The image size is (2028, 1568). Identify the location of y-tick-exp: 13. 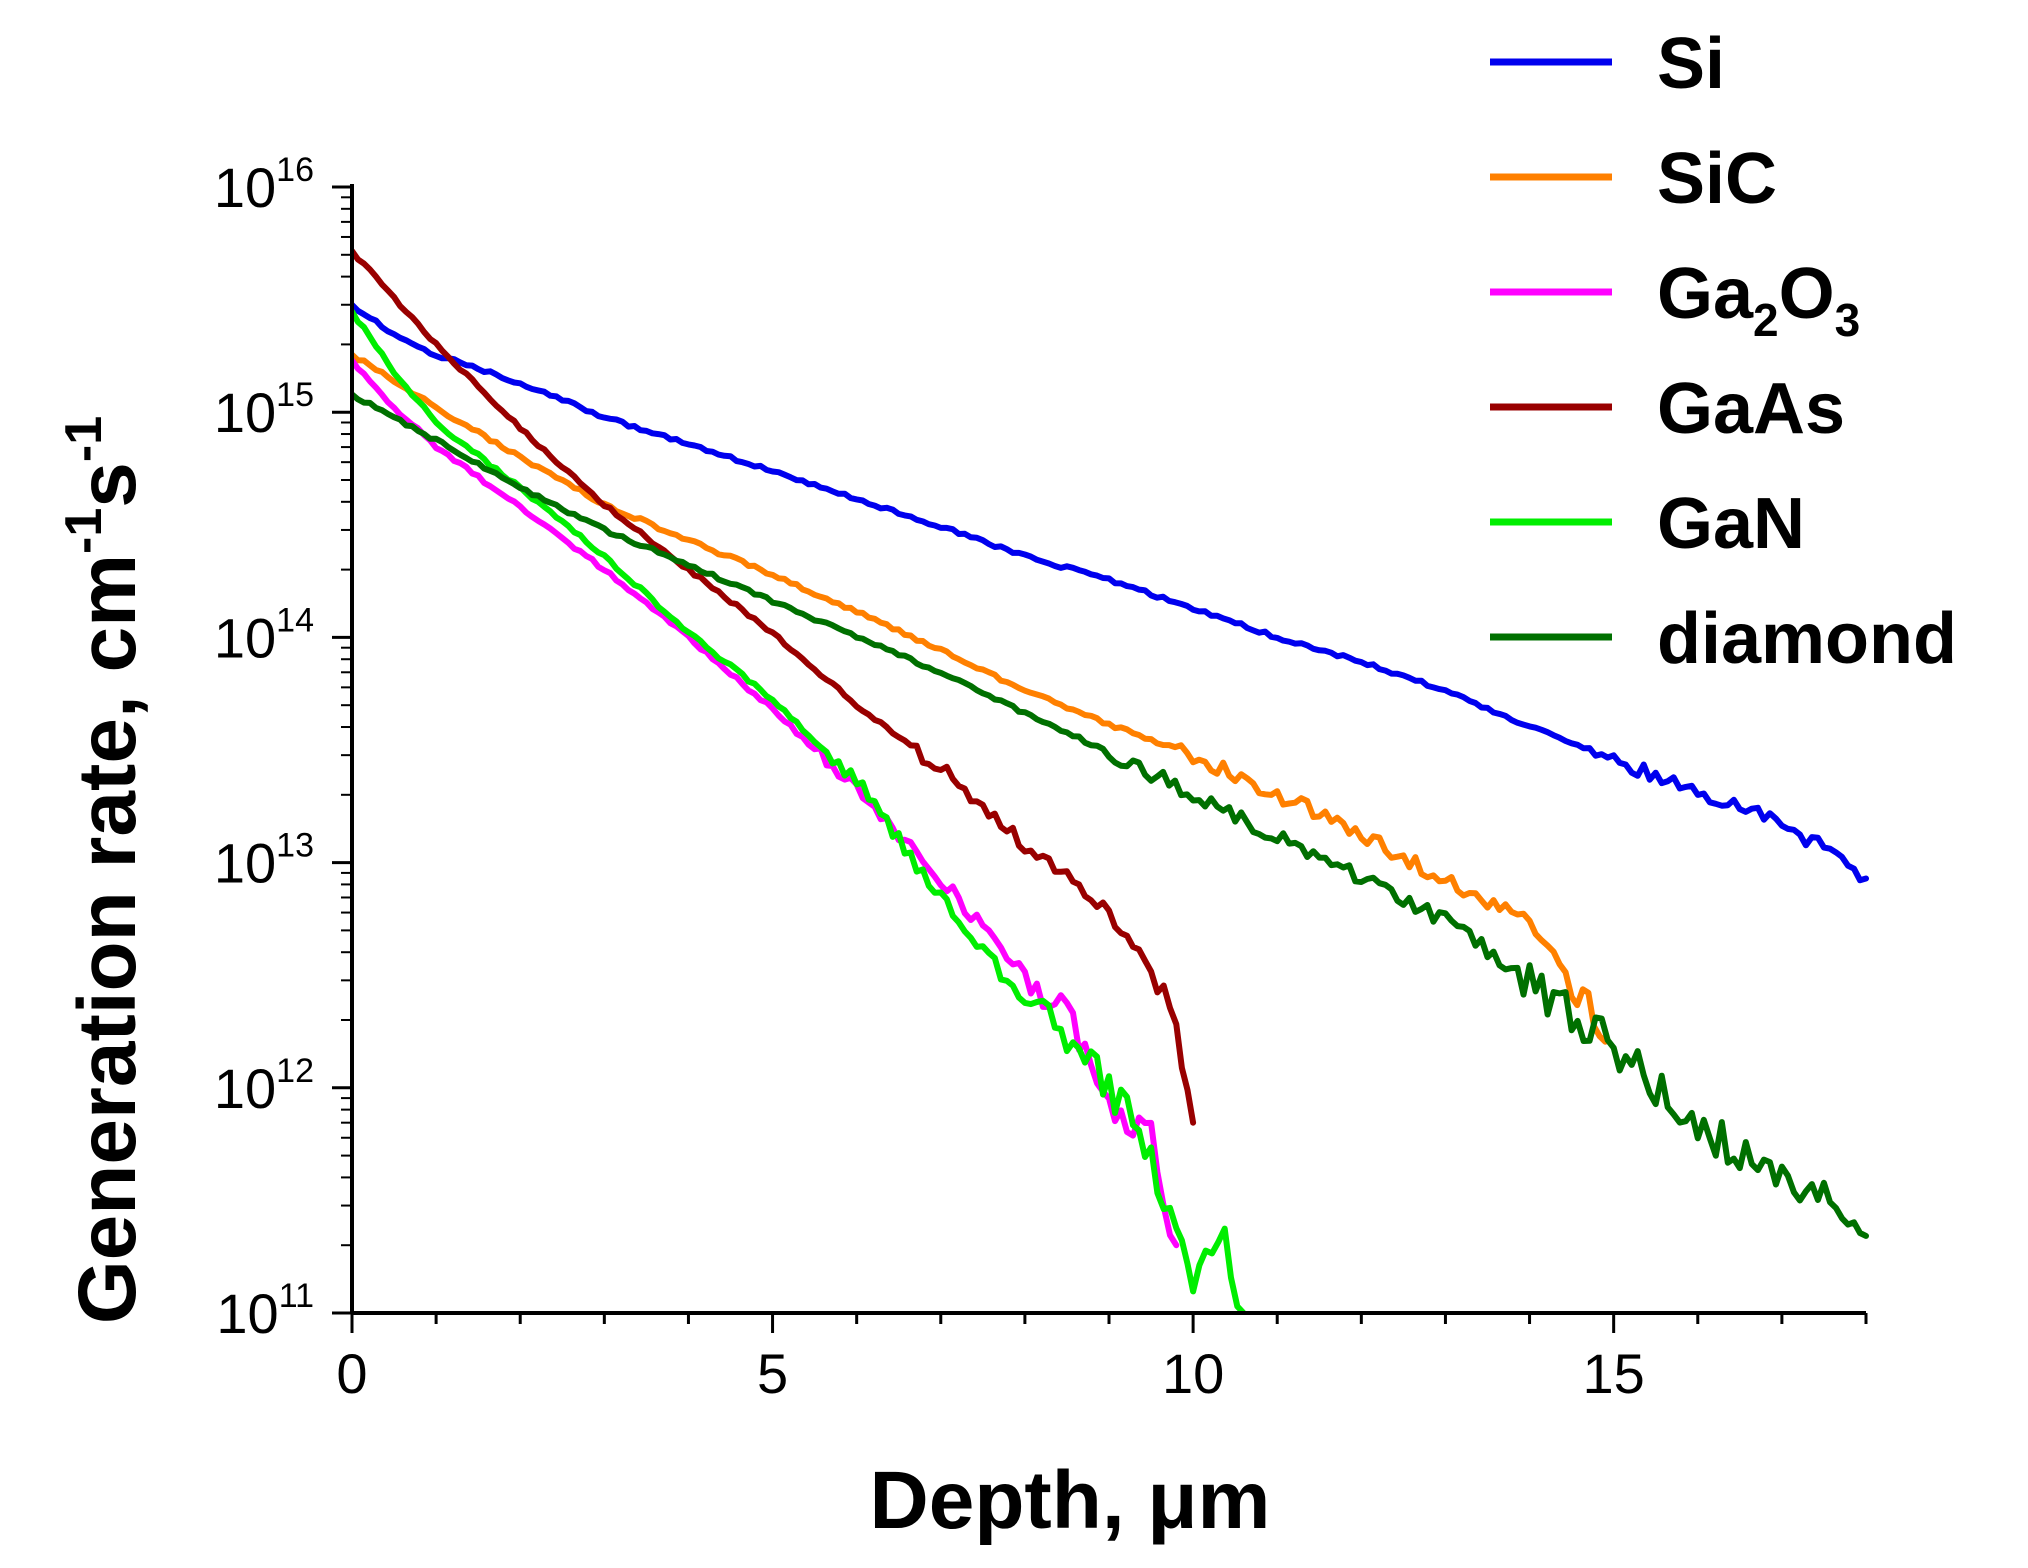
(295, 846).